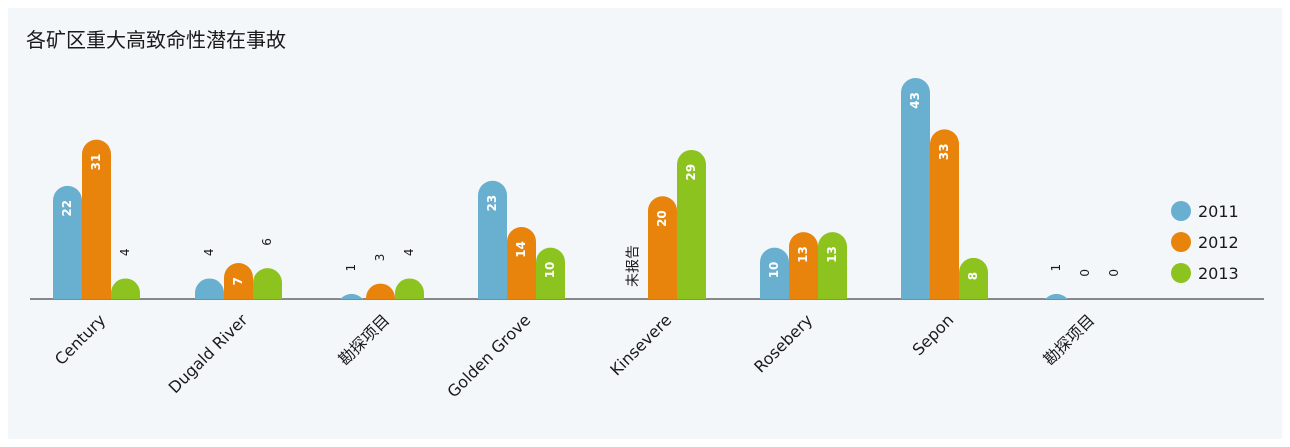  I want to click on x-tick-label: Sepon, so click(932, 334).